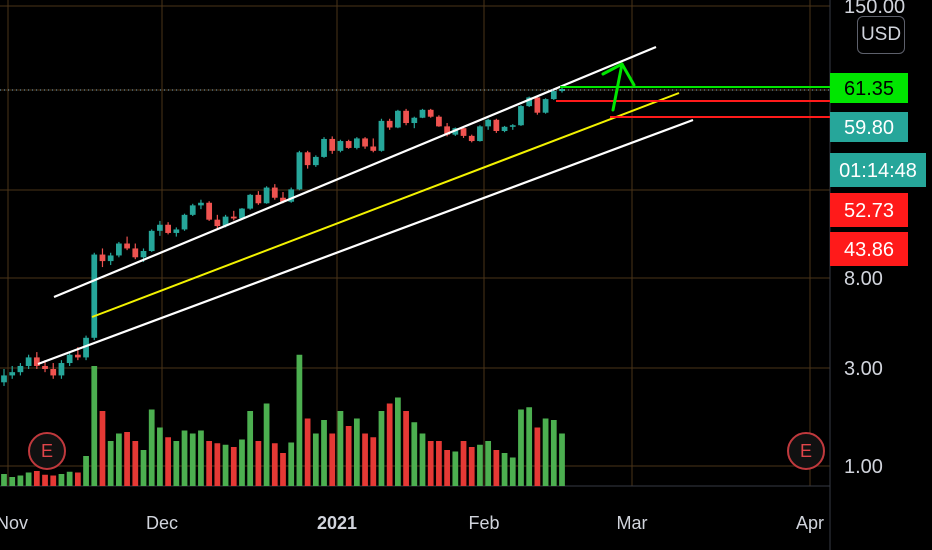 The image size is (932, 550). What do you see at coordinates (881, 35) in the screenshot?
I see `currency-selector: USD` at bounding box center [881, 35].